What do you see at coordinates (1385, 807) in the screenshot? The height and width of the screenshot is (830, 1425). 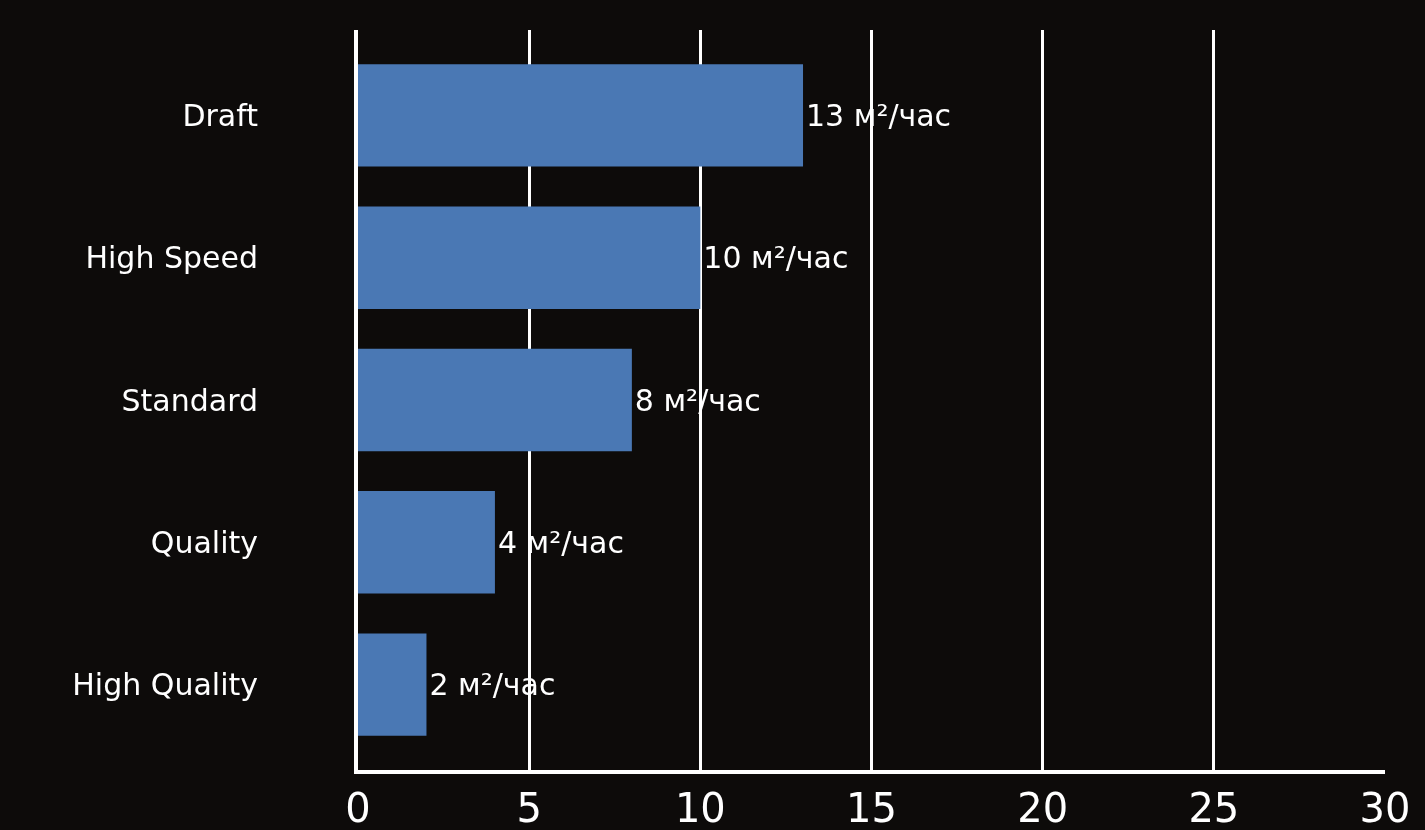 I see `x-tick-label: 30` at bounding box center [1385, 807].